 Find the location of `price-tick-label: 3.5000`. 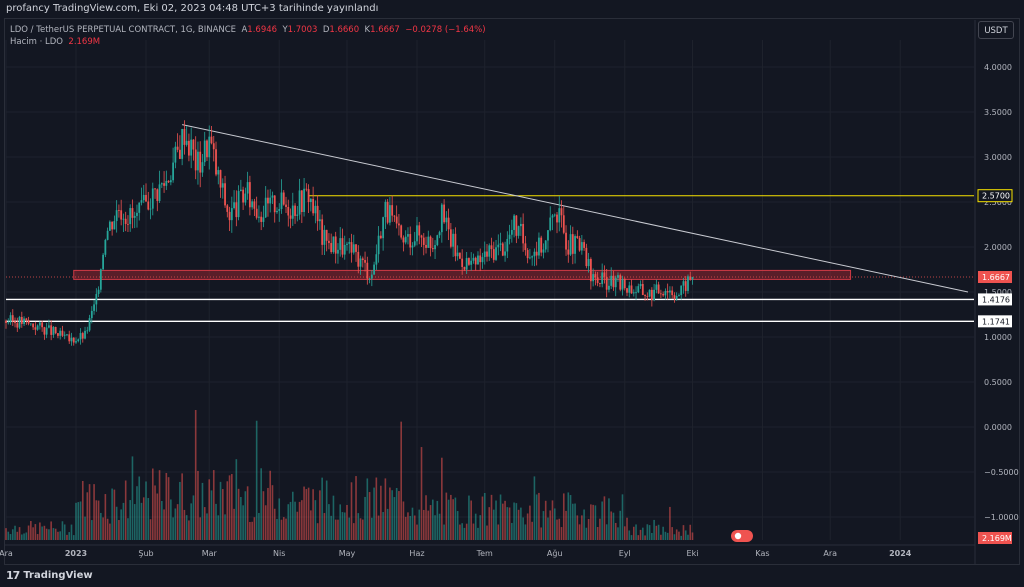

price-tick-label: 3.5000 is located at coordinates (998, 112).